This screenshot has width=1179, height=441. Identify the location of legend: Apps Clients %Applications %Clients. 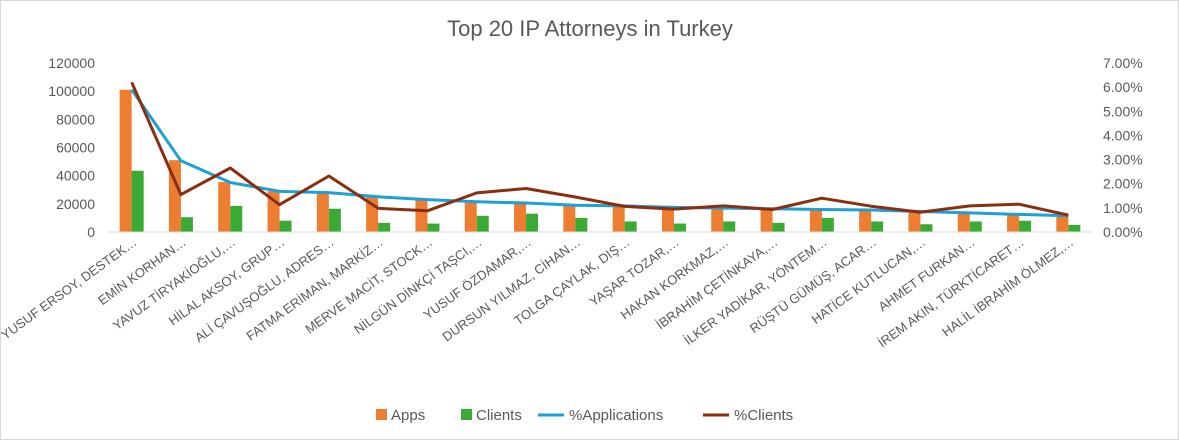
(584, 415).